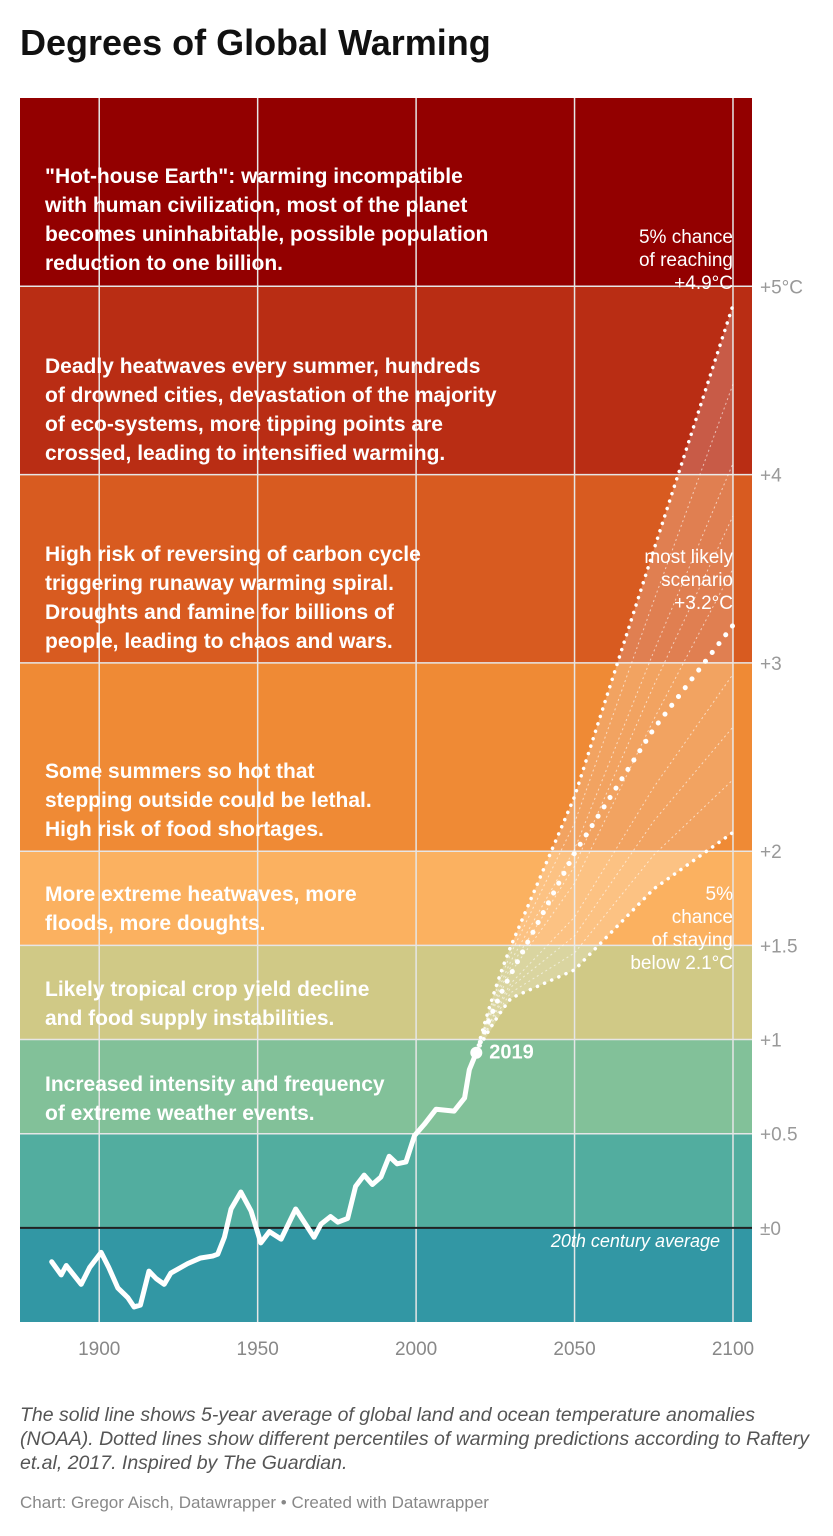  I want to click on x-tick-label: 1900, so click(99, 1349).